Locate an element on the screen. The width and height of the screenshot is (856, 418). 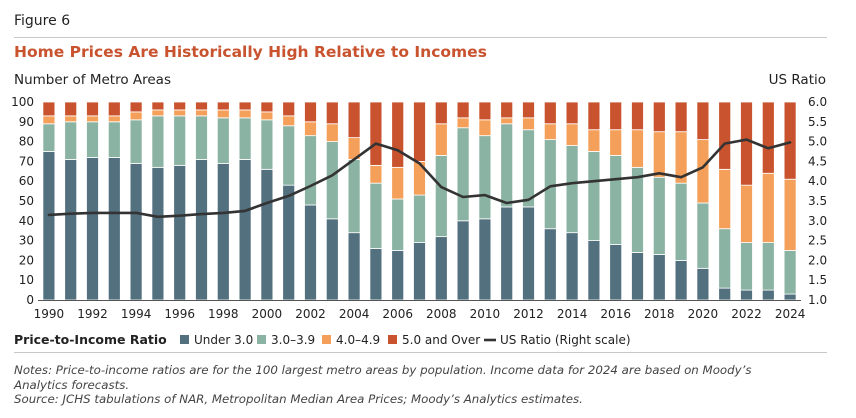
left-axis-tick-label: 10 is located at coordinates (26, 280).